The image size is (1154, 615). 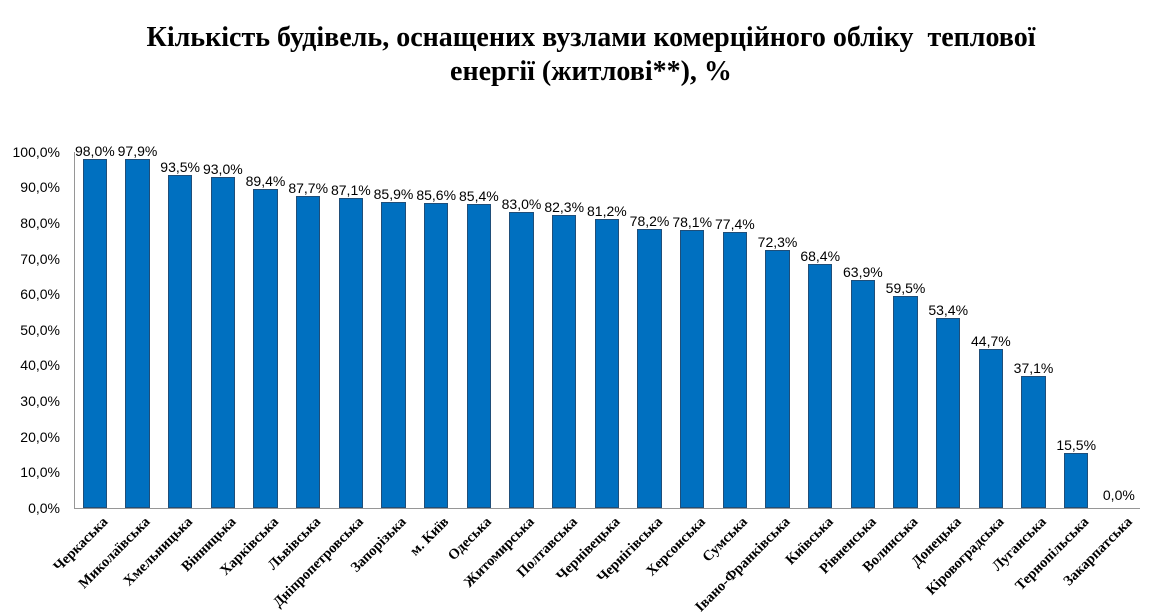 What do you see at coordinates (40, 436) in the screenshot?
I see `y-axis-tick-label: 20,0%` at bounding box center [40, 436].